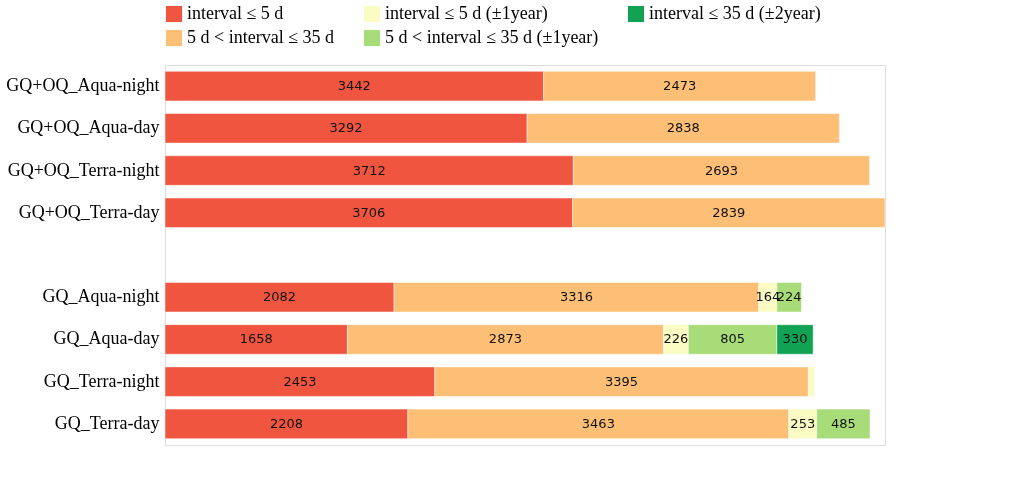 Image resolution: width=1020 pixels, height=484 pixels. I want to click on legend-label: interval ≤ 35 d (±2year), so click(735, 13).